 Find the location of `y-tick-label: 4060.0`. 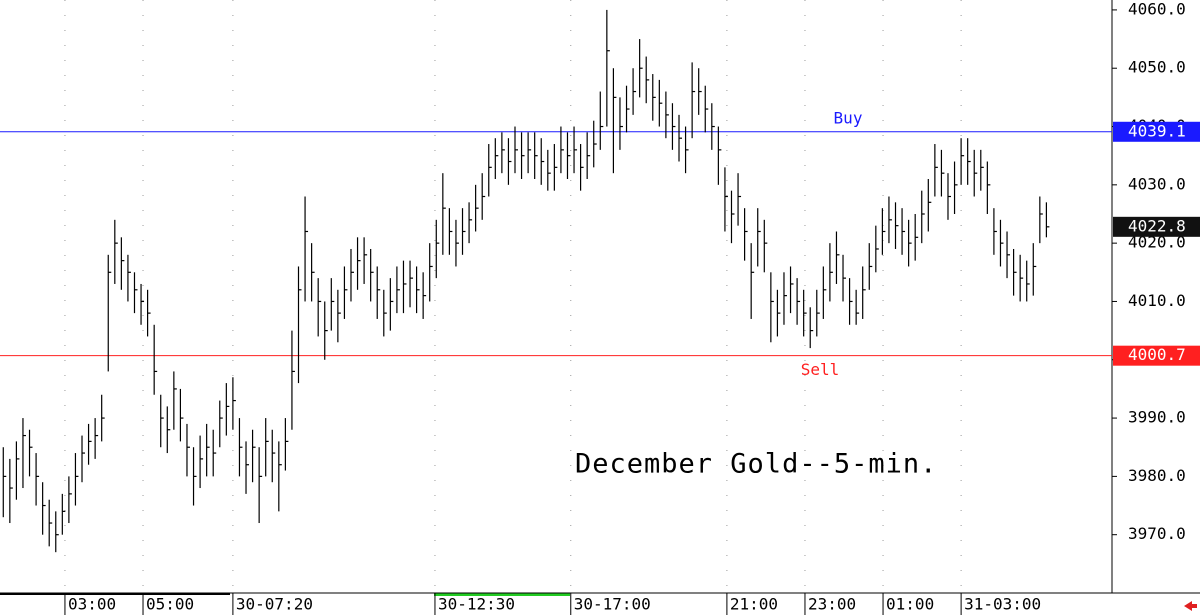

y-tick-label: 4060.0 is located at coordinates (1157, 9).